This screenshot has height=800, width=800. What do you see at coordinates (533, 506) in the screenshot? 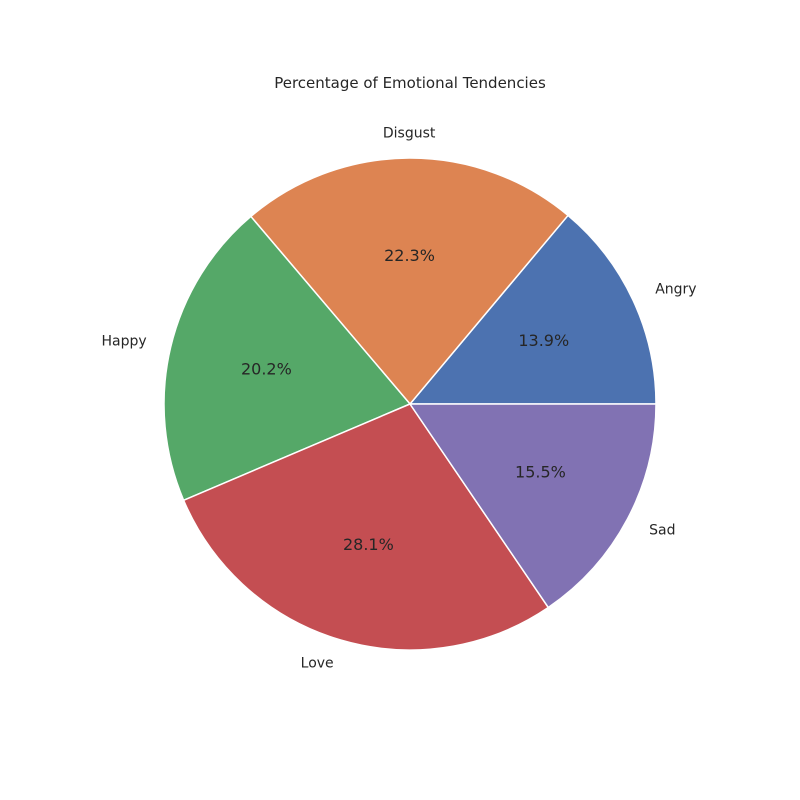
I see `pie-slice-sad` at bounding box center [533, 506].